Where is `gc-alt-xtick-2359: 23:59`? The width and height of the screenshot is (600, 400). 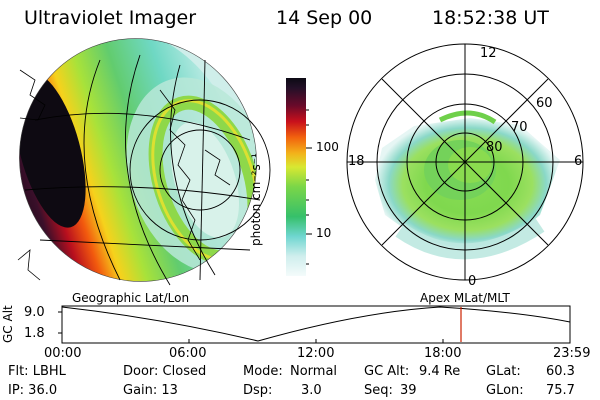 gc-alt-xtick-2359: 23:59 is located at coordinates (572, 353).